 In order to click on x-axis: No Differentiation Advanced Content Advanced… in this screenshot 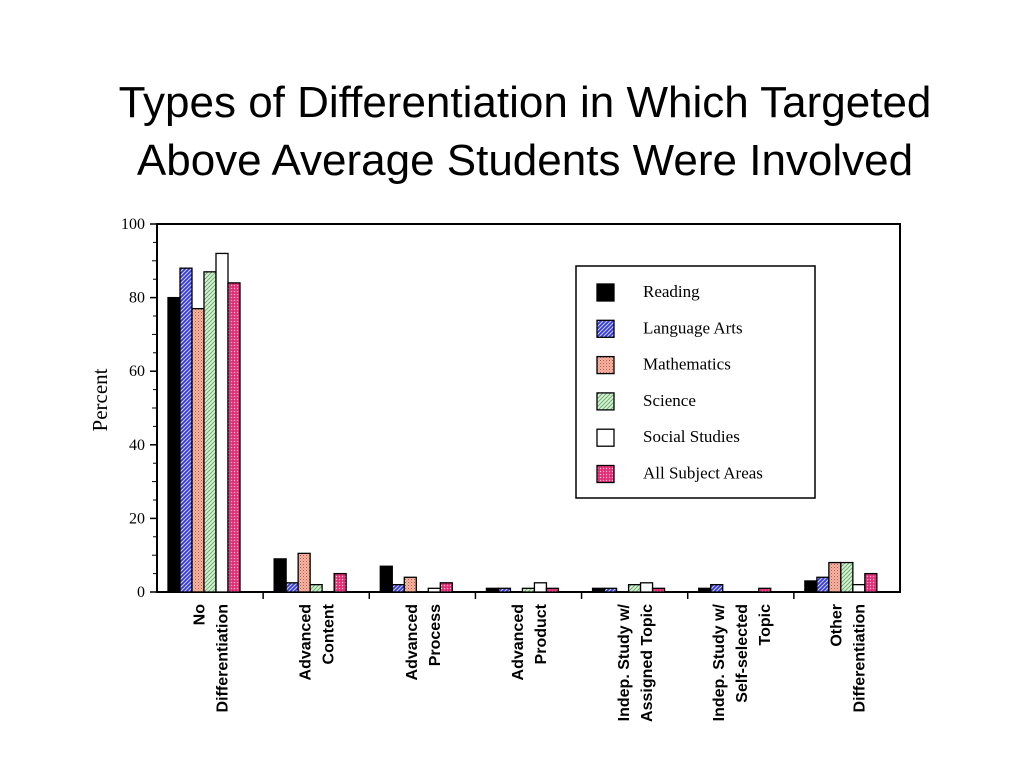, I will do `click(530, 657)`.